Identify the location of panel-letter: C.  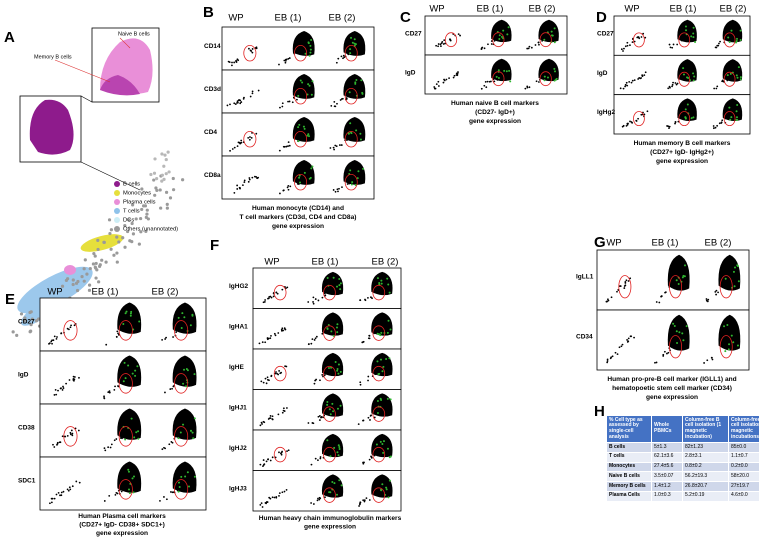
(405, 17).